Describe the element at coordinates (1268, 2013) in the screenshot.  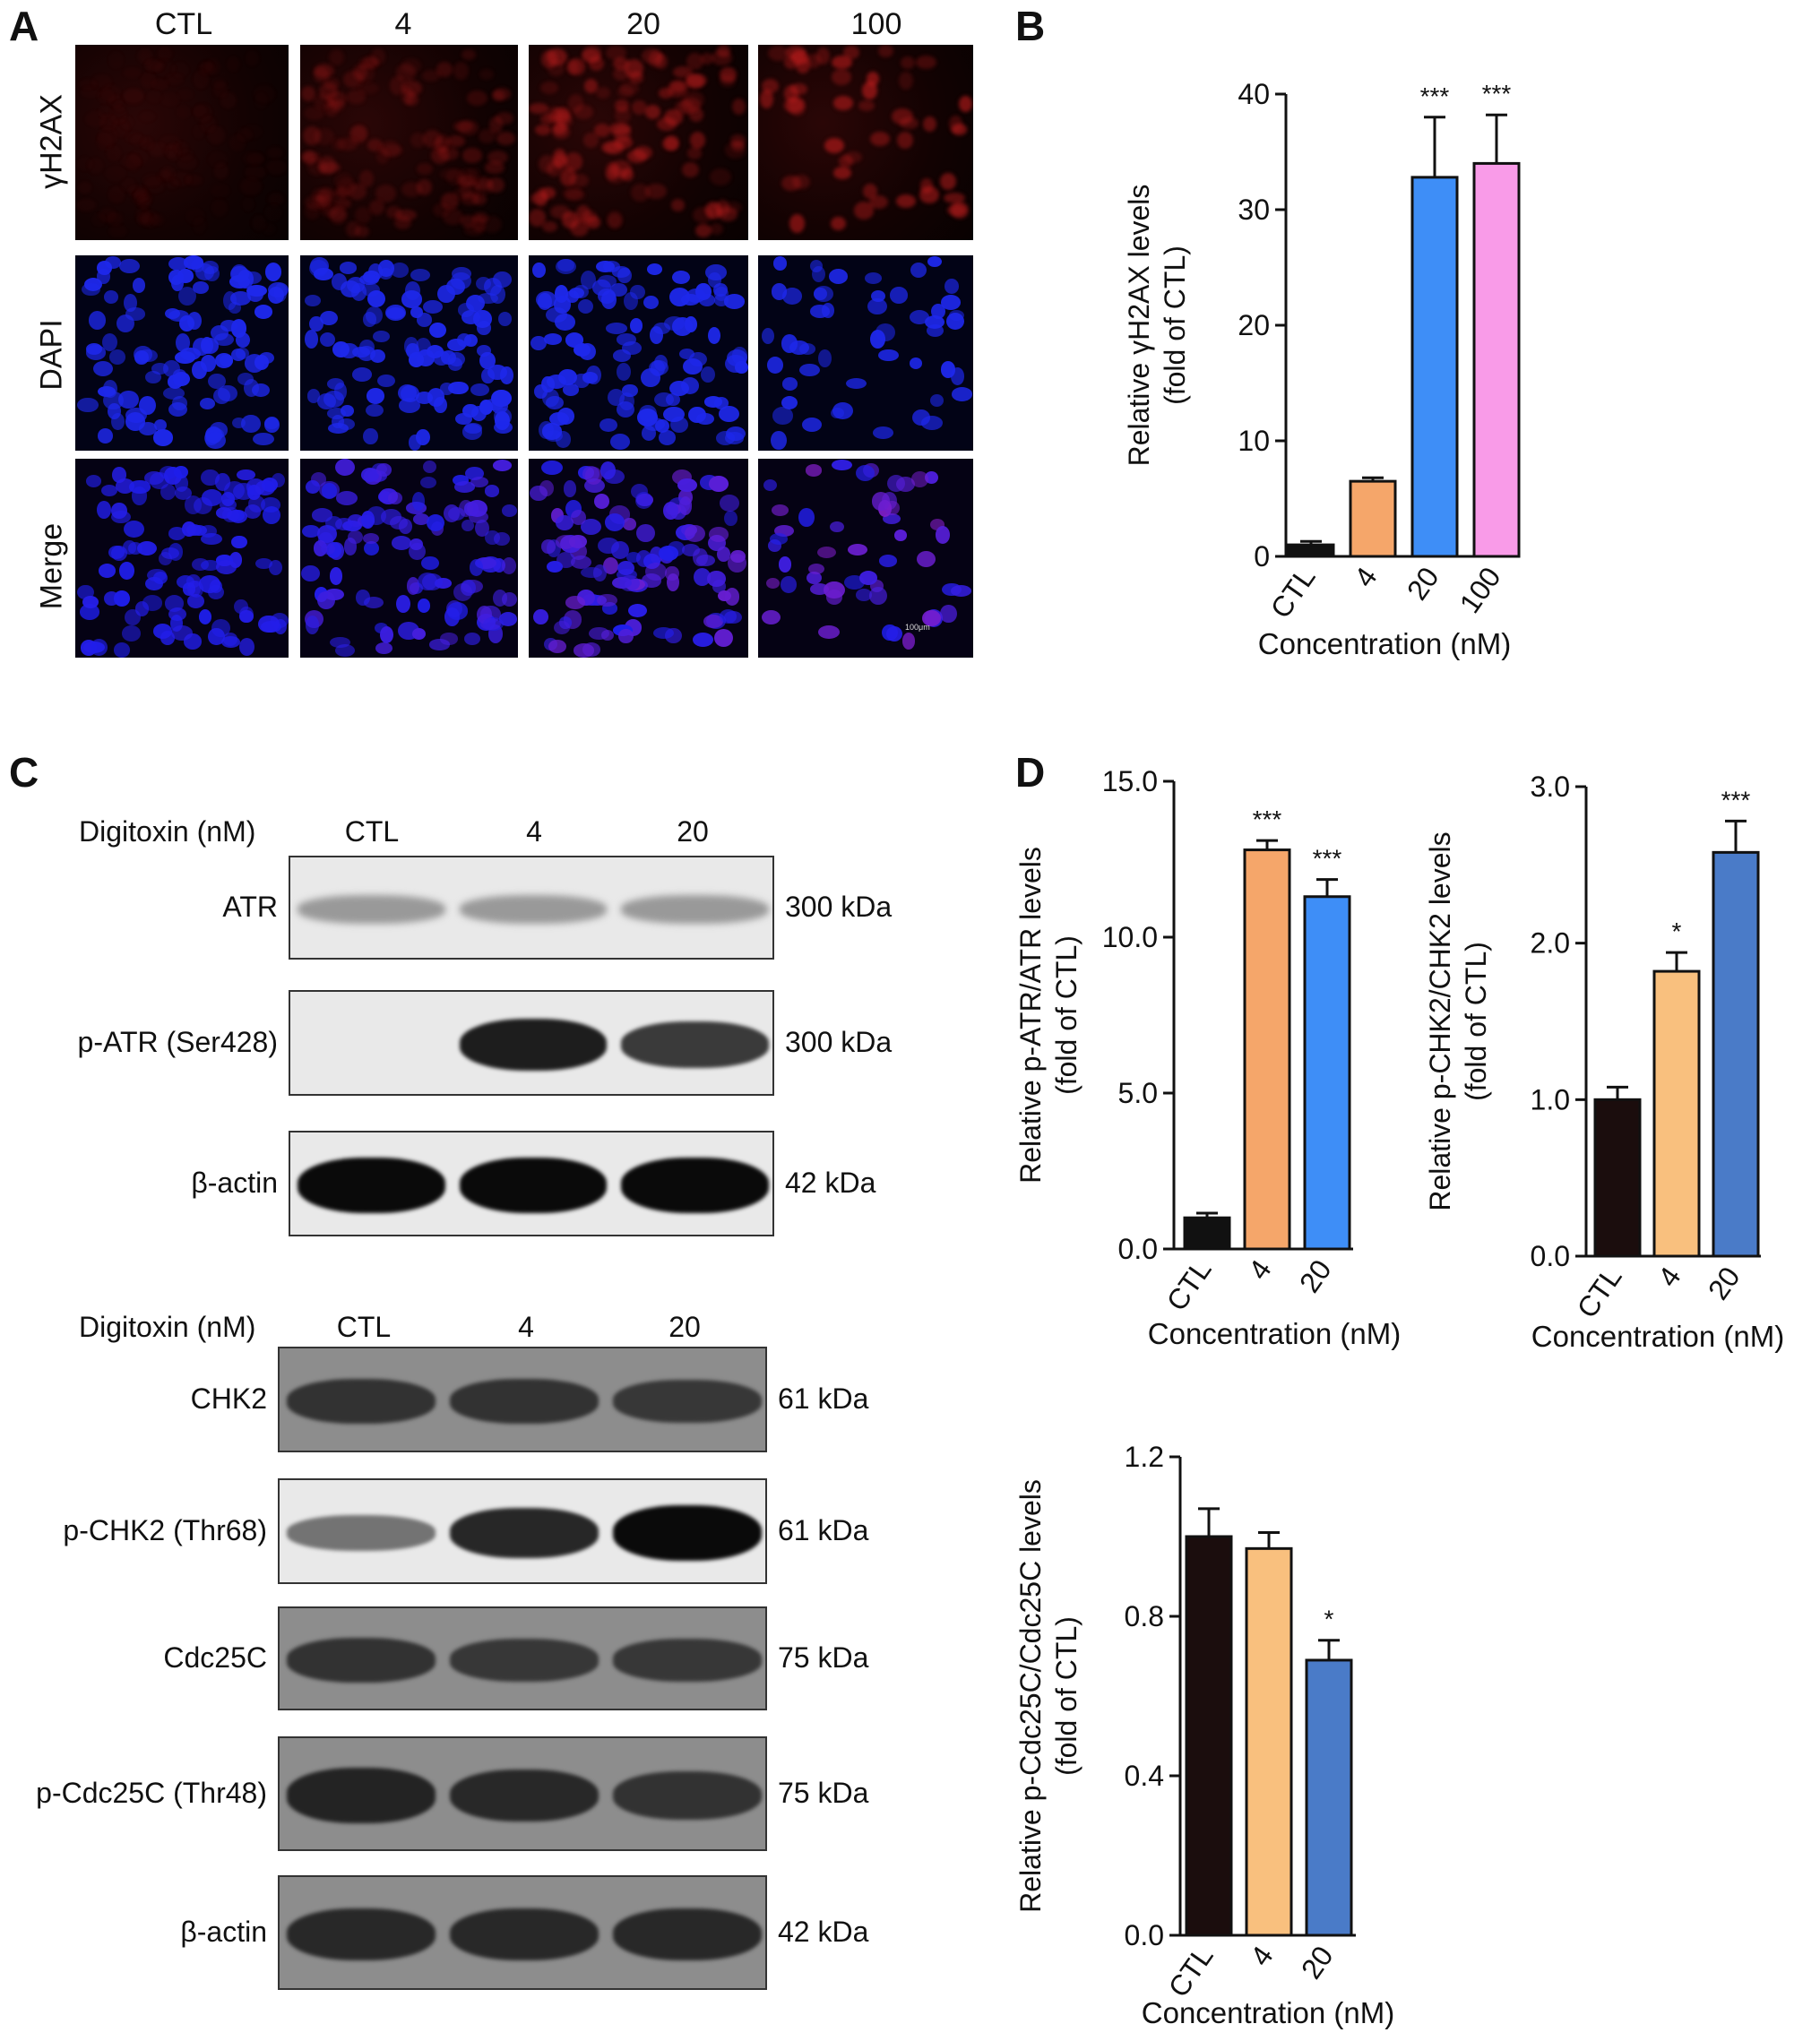
I see `x-axis-label: Concentration (nM)` at that location.